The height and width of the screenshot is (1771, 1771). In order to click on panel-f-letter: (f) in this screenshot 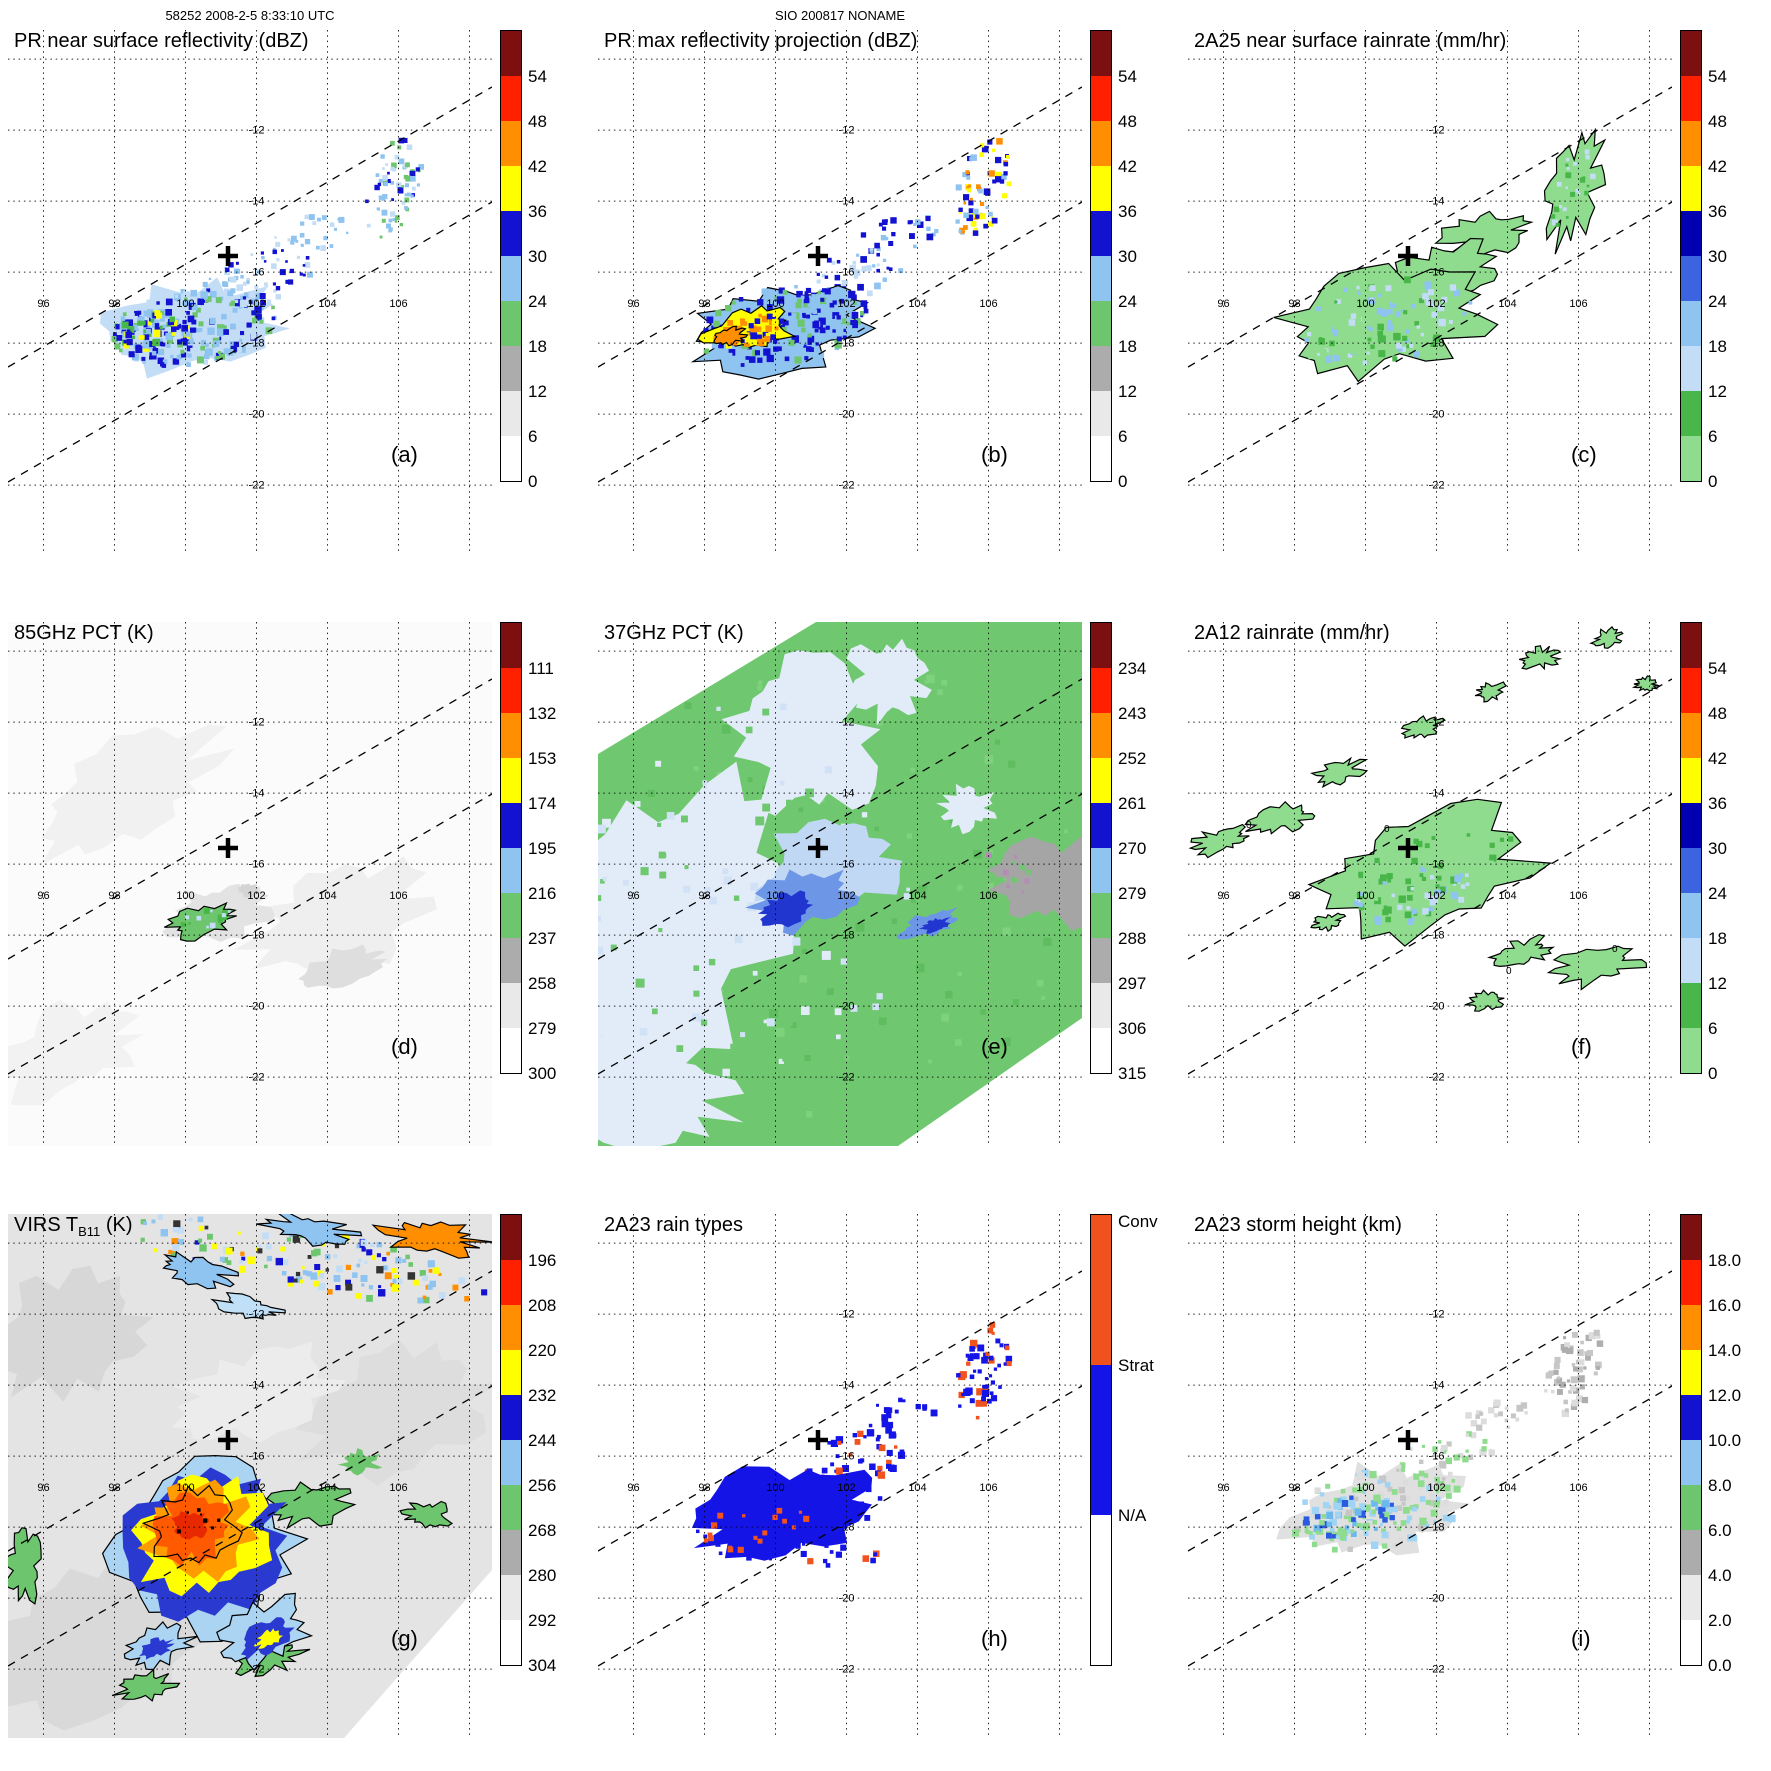, I will do `click(1581, 1046)`.